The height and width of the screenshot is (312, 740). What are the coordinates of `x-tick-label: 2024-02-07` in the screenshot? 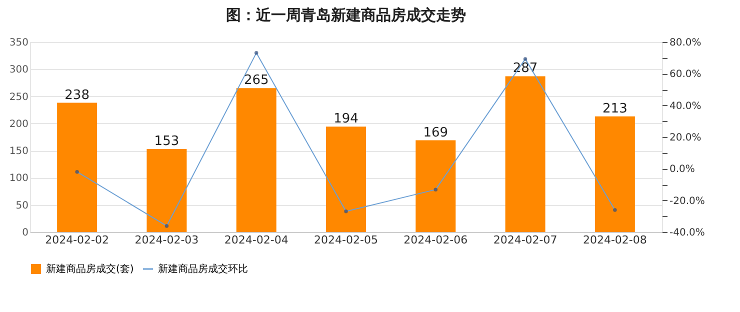 It's located at (525, 240).